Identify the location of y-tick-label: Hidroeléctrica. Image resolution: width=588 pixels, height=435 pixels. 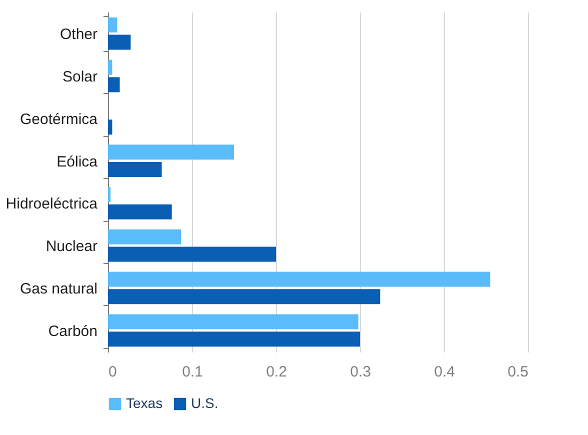
(52, 204).